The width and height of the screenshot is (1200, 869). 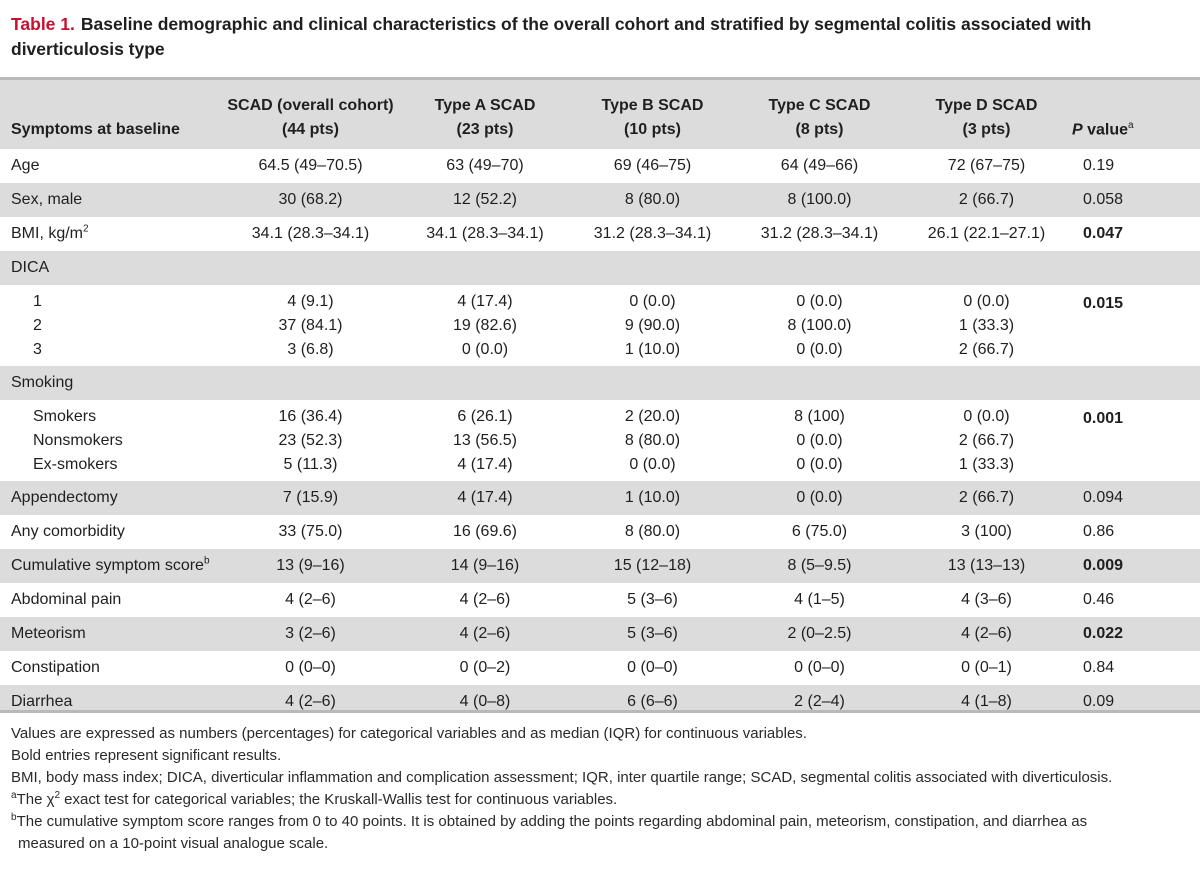 What do you see at coordinates (986, 165) in the screenshot?
I see `cell: 72 (67–75)` at bounding box center [986, 165].